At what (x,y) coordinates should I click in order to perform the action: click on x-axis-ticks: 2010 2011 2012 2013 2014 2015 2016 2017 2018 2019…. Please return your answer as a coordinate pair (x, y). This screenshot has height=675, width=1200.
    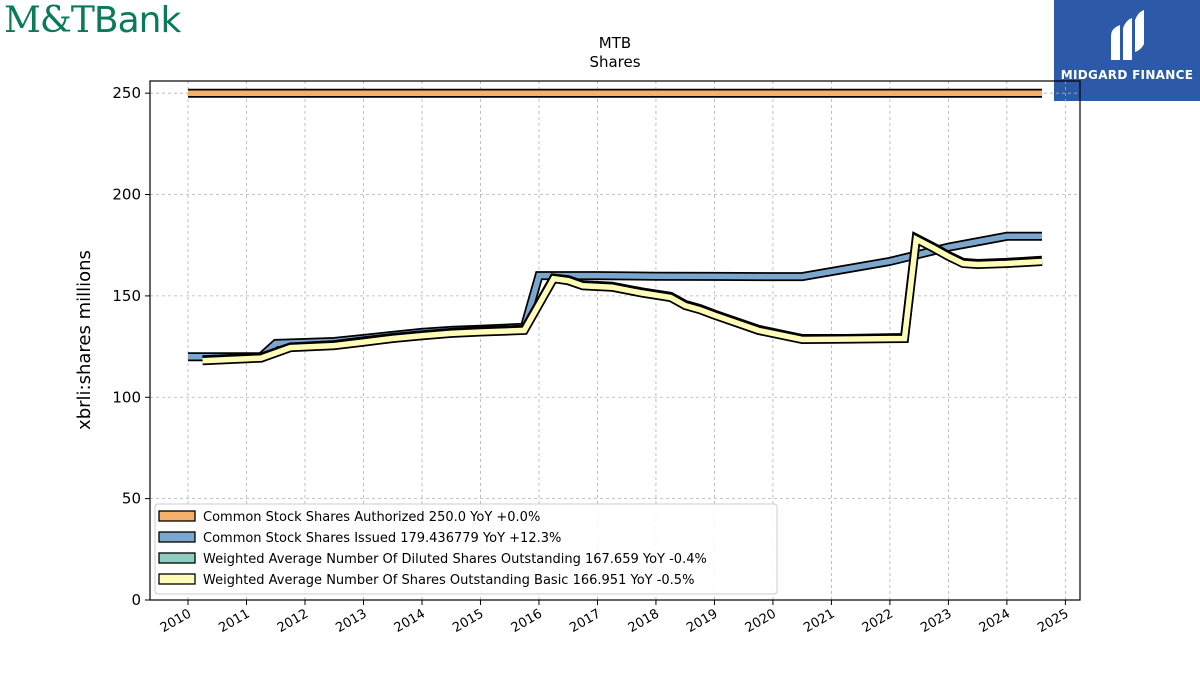
    Looking at the image, I should click on (614, 618).